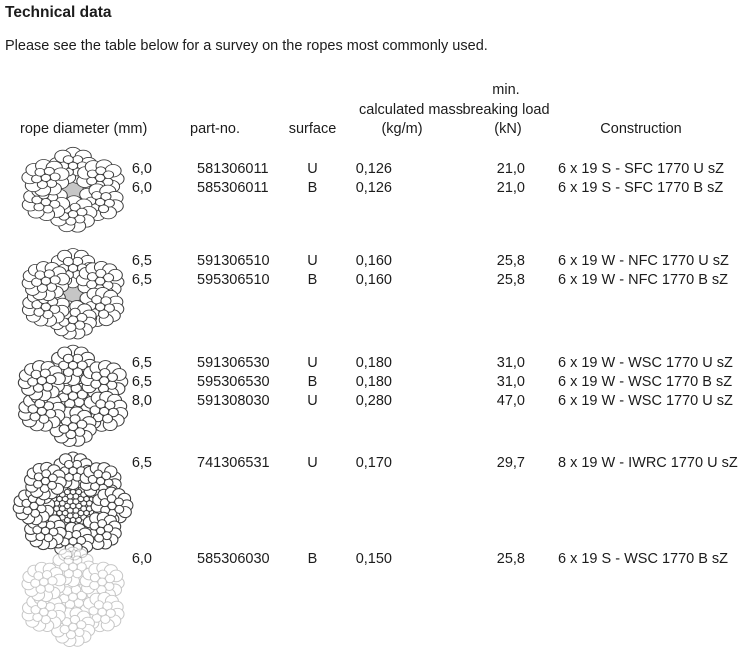 This screenshot has height=648, width=738. Describe the element at coordinates (506, 90) in the screenshot. I see `header-min: min.` at that location.